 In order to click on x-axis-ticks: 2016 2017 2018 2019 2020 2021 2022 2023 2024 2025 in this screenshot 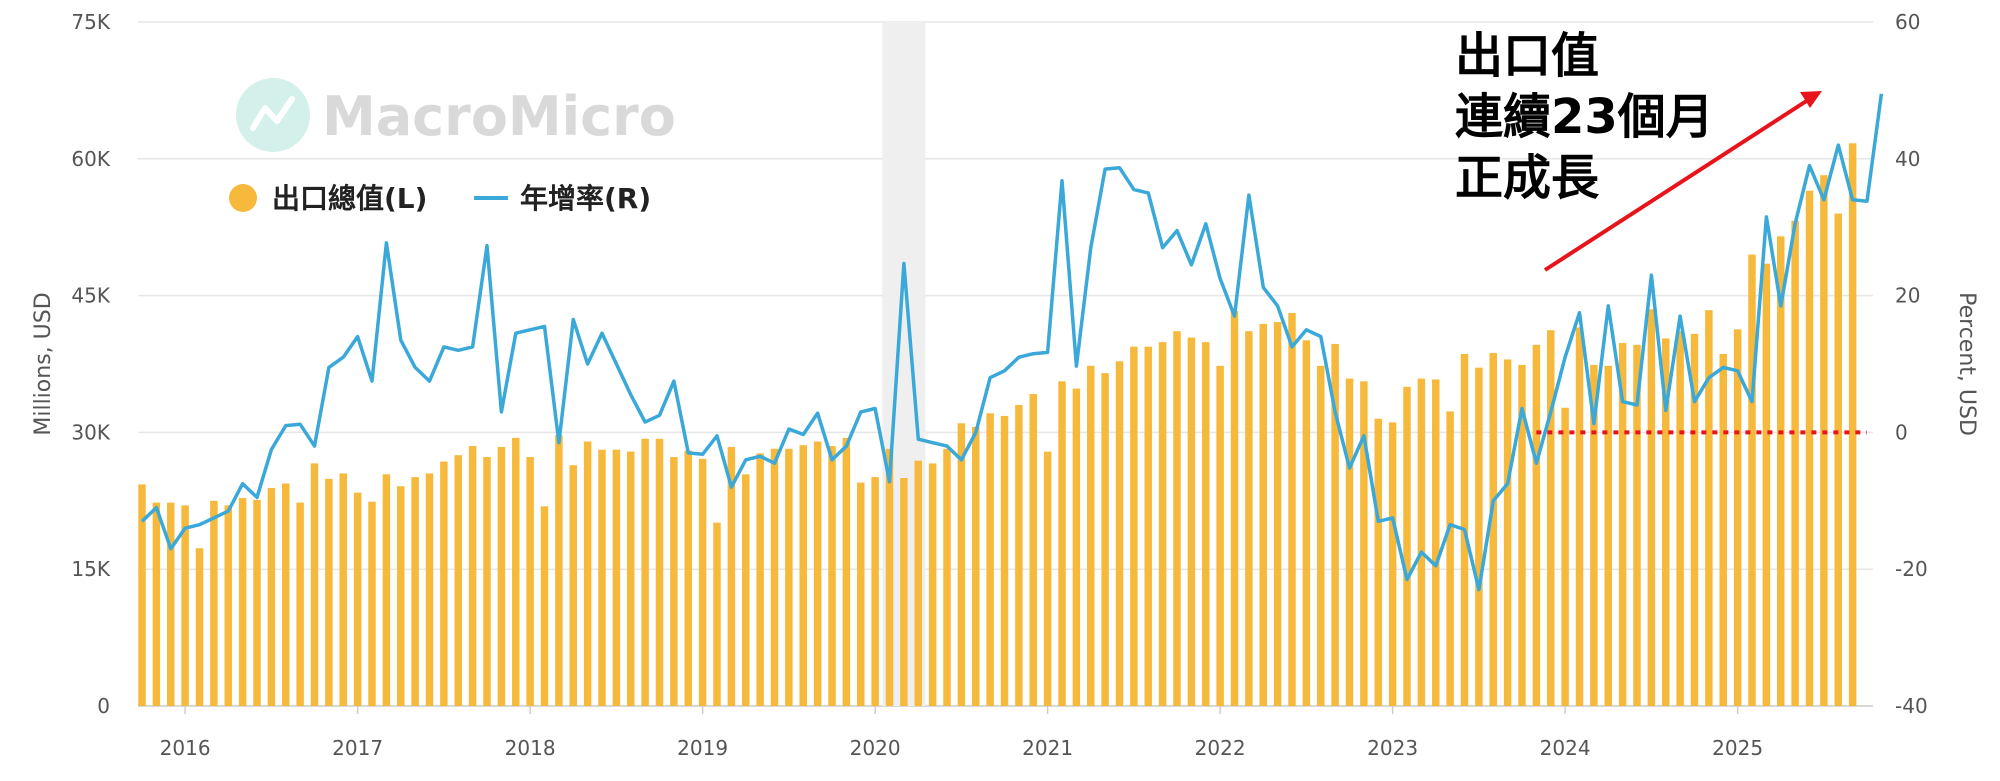, I will do `click(961, 733)`.